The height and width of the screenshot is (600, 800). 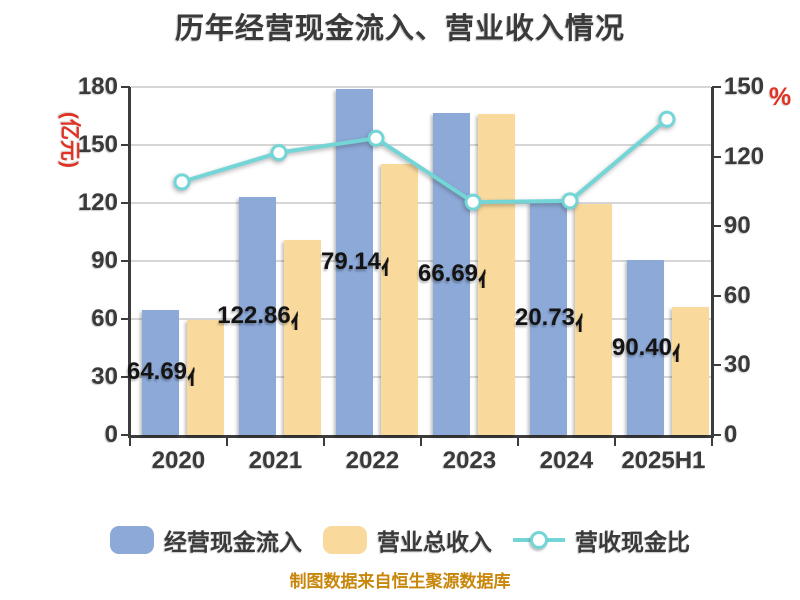 I want to click on left-axis-tick-label: 120, so click(x=97, y=202).